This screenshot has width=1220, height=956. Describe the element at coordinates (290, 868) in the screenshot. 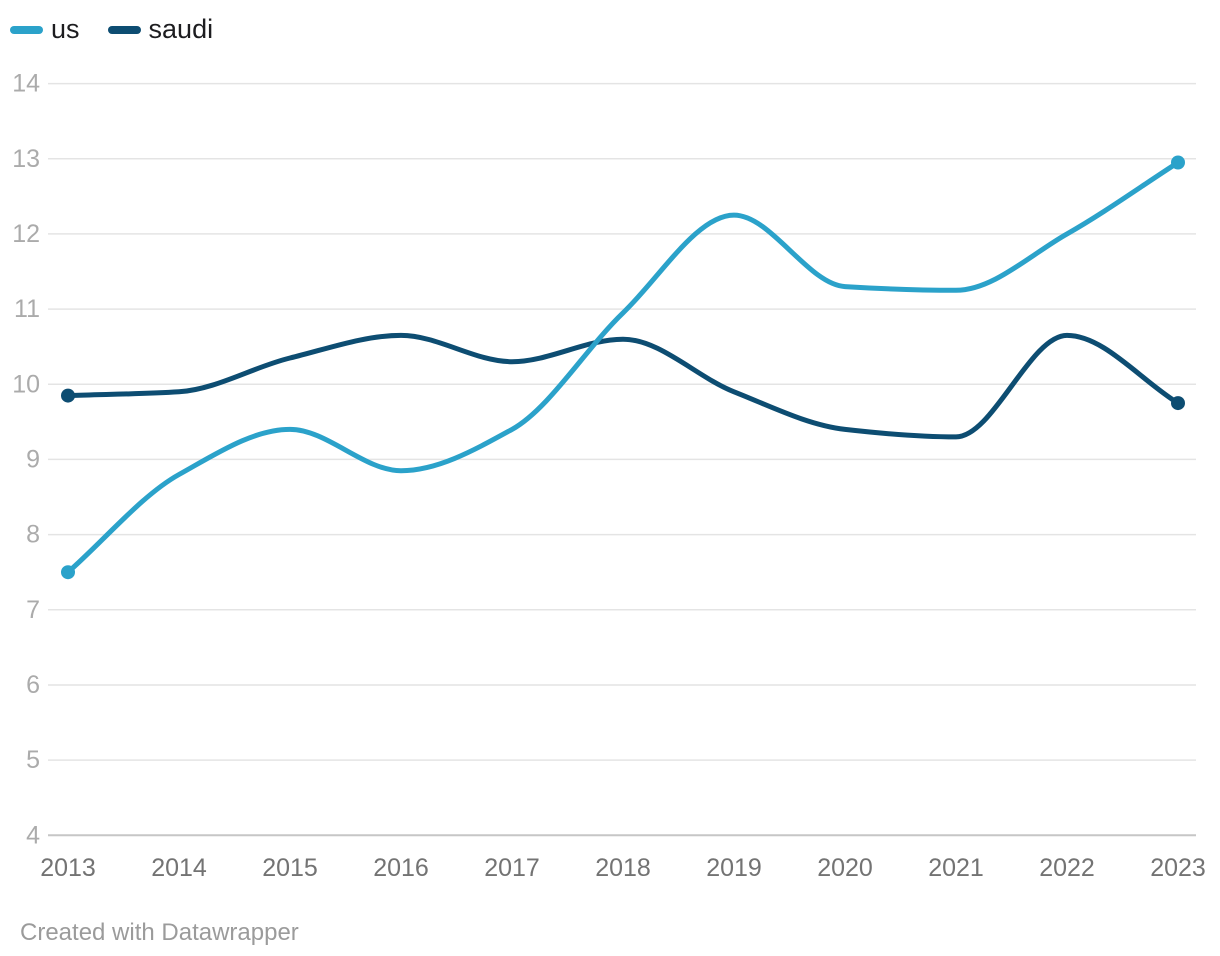

I see `x-tick-label-2015: 2015` at that location.